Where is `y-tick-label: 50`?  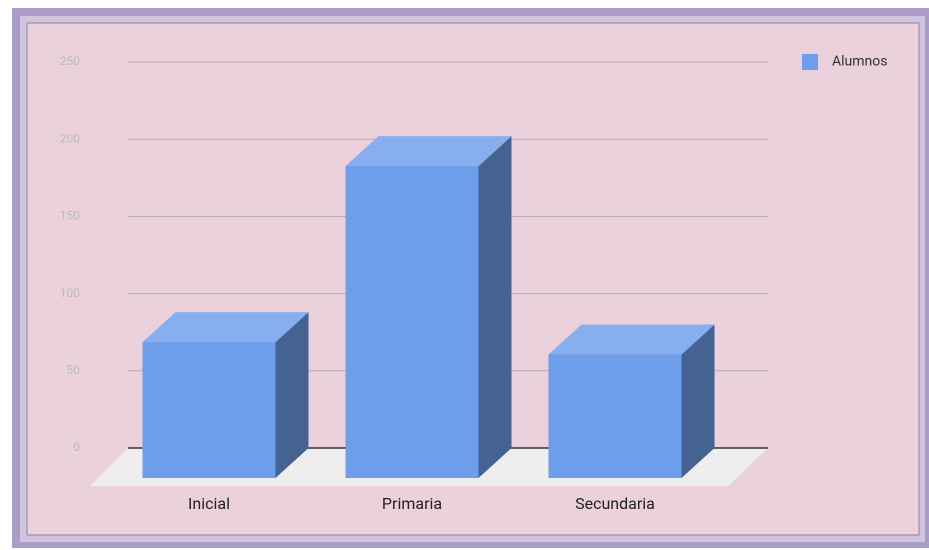
y-tick-label: 50 is located at coordinates (74, 370).